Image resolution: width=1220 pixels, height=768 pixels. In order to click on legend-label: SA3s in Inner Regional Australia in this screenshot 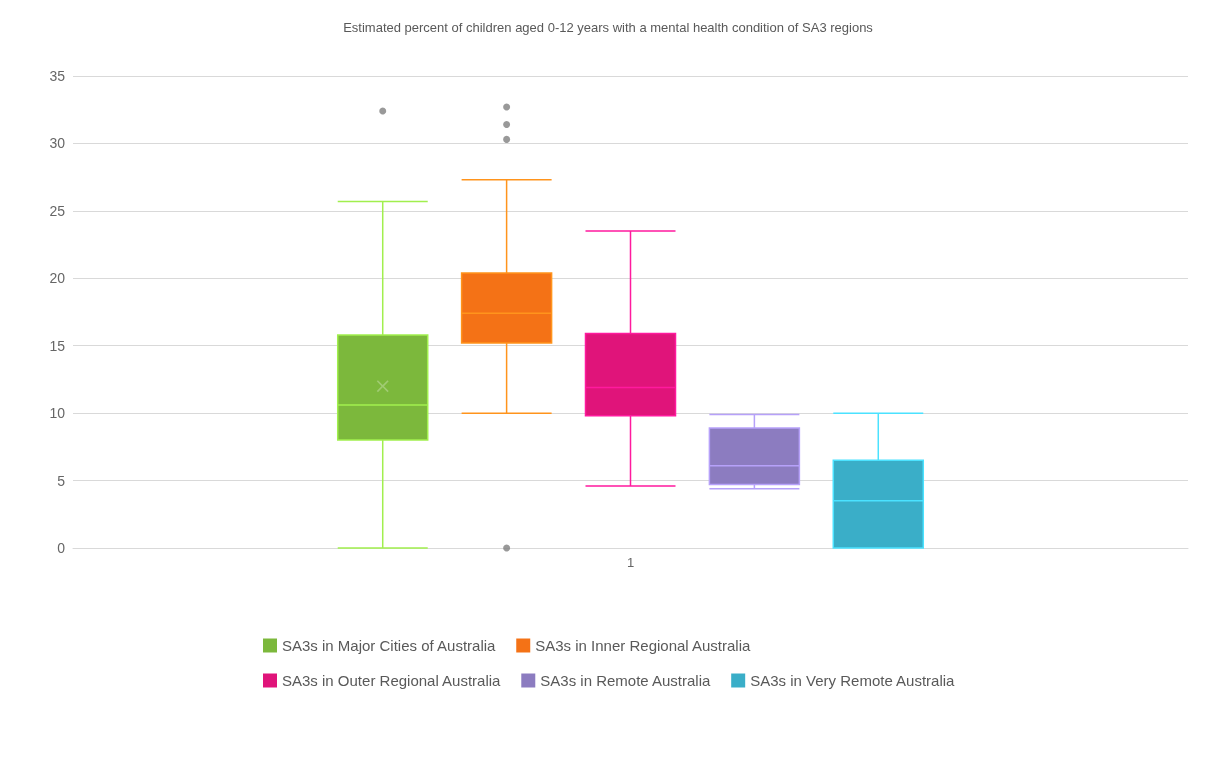, I will do `click(643, 645)`.